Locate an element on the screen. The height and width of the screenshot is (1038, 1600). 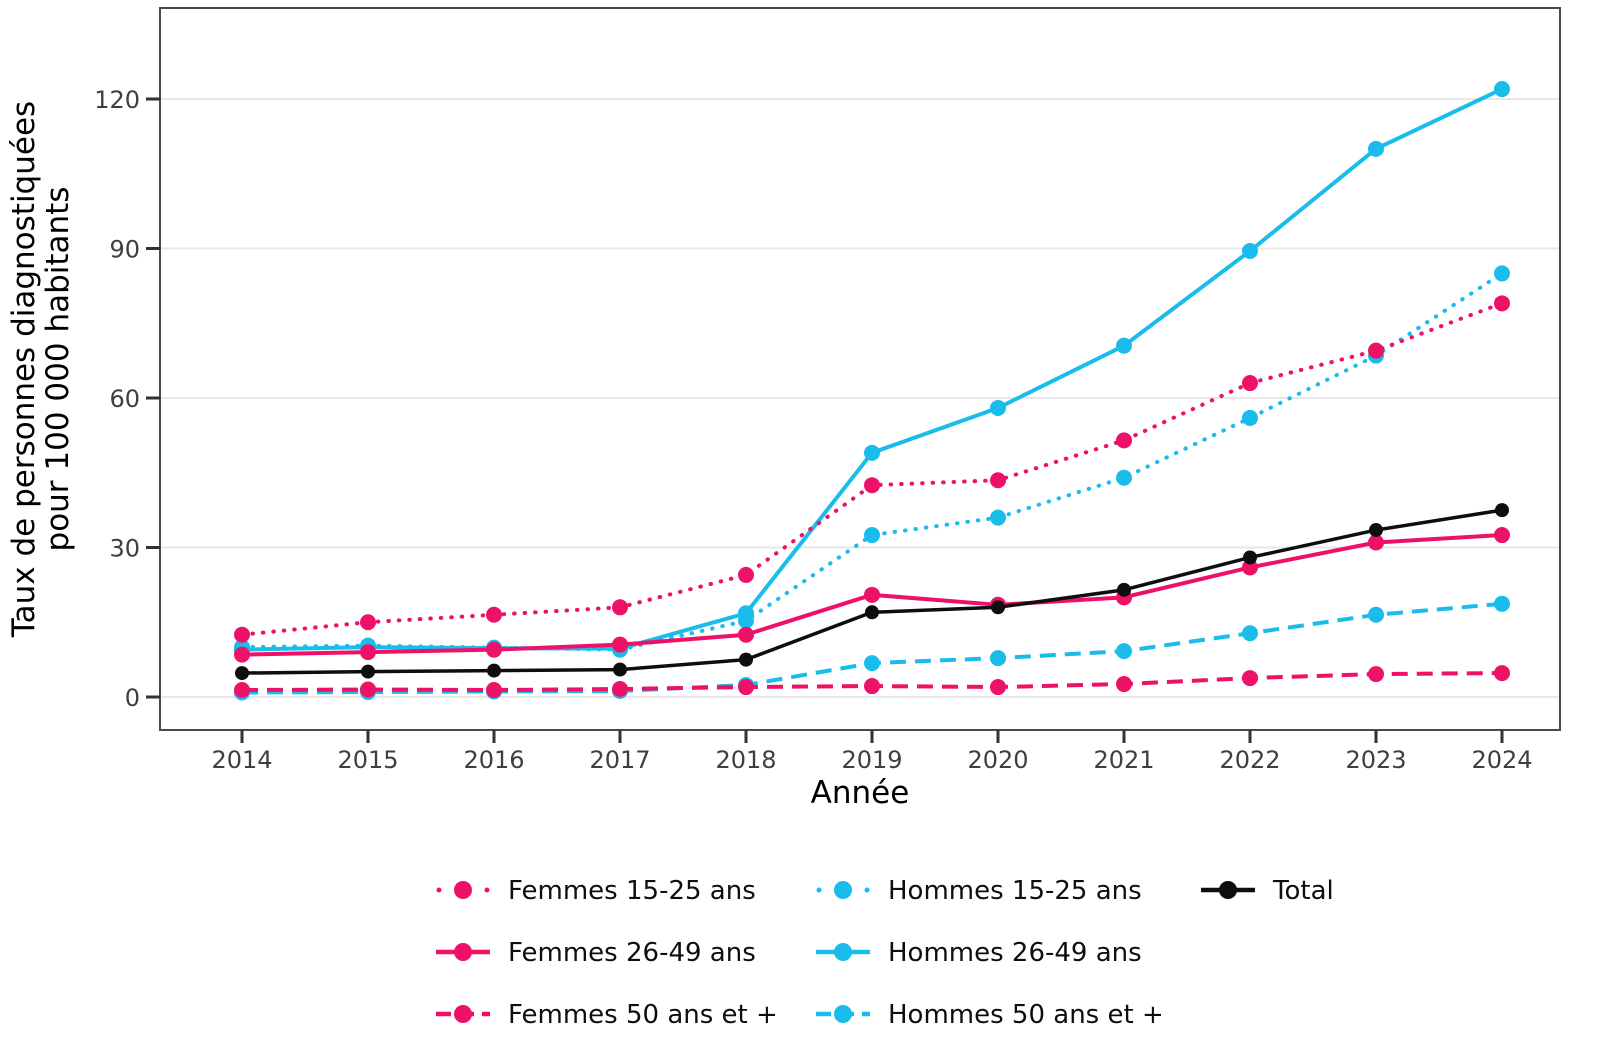
legend-label-hommes-50-ans-et: Hommes 50 ans et + is located at coordinates (1026, 1015).